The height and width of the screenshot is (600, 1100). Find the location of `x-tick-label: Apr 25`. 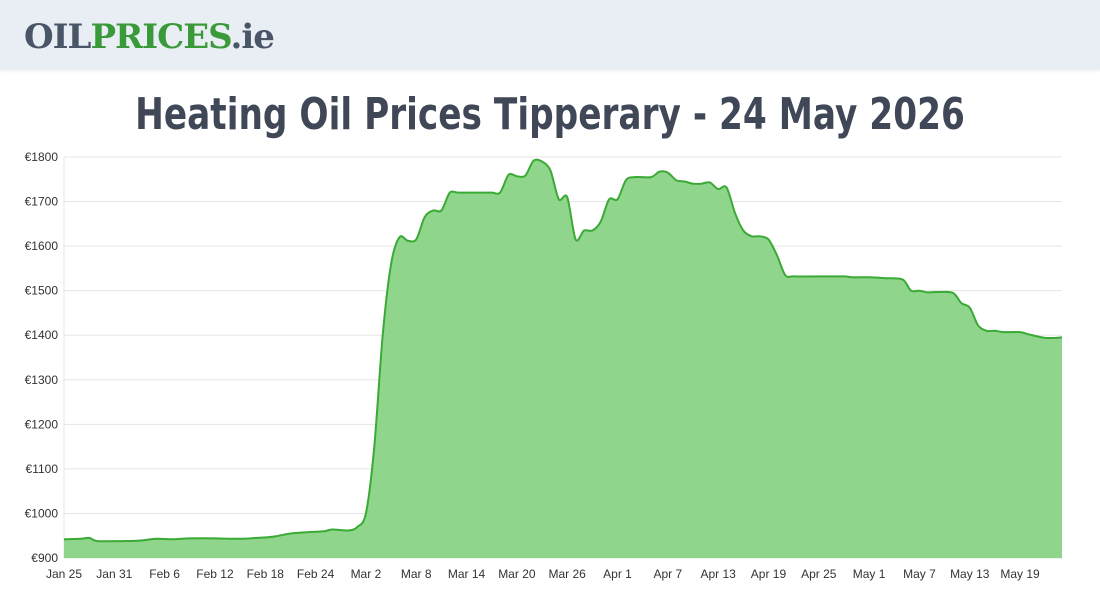

x-tick-label: Apr 25 is located at coordinates (819, 574).